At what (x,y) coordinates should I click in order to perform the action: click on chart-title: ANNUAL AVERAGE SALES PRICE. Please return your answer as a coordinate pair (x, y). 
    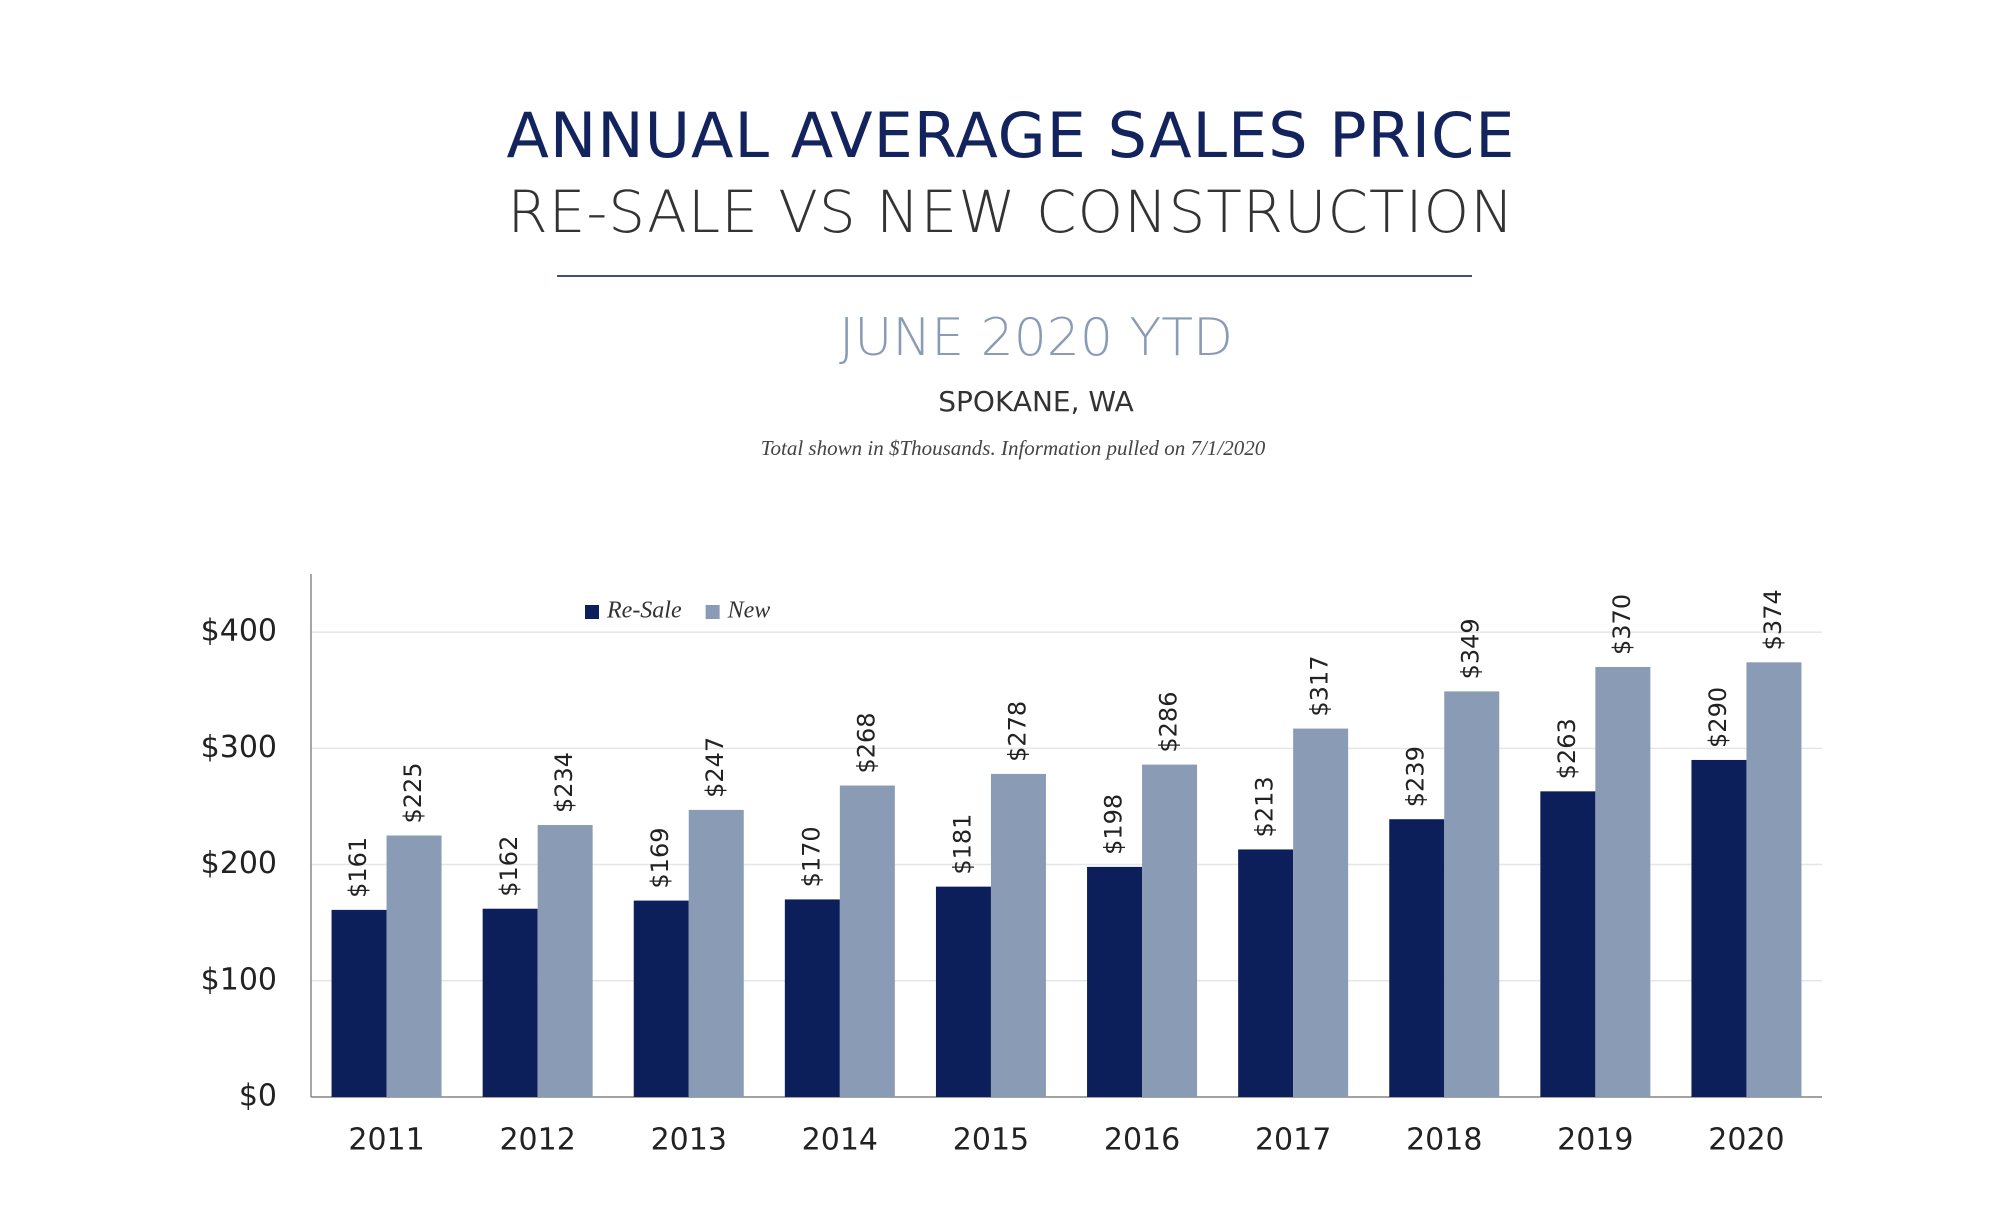
    Looking at the image, I should click on (1011, 135).